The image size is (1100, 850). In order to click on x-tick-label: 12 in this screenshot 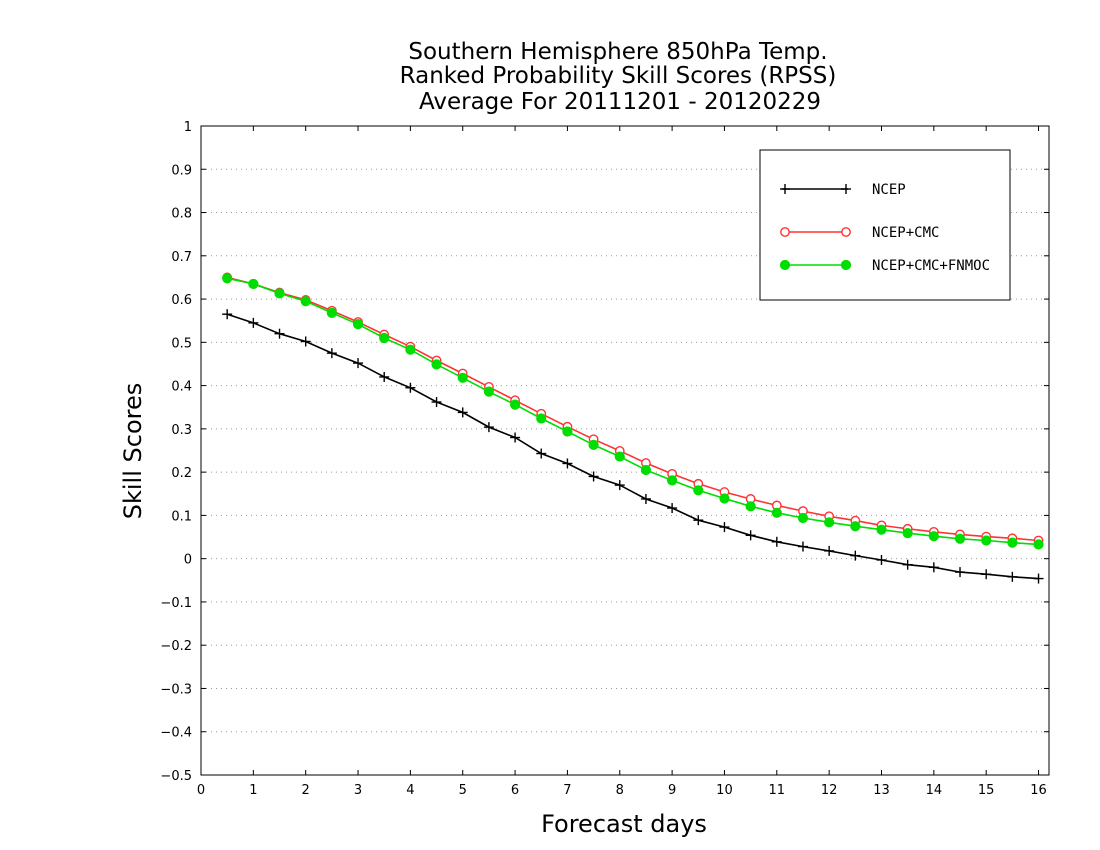, I will do `click(829, 790)`.